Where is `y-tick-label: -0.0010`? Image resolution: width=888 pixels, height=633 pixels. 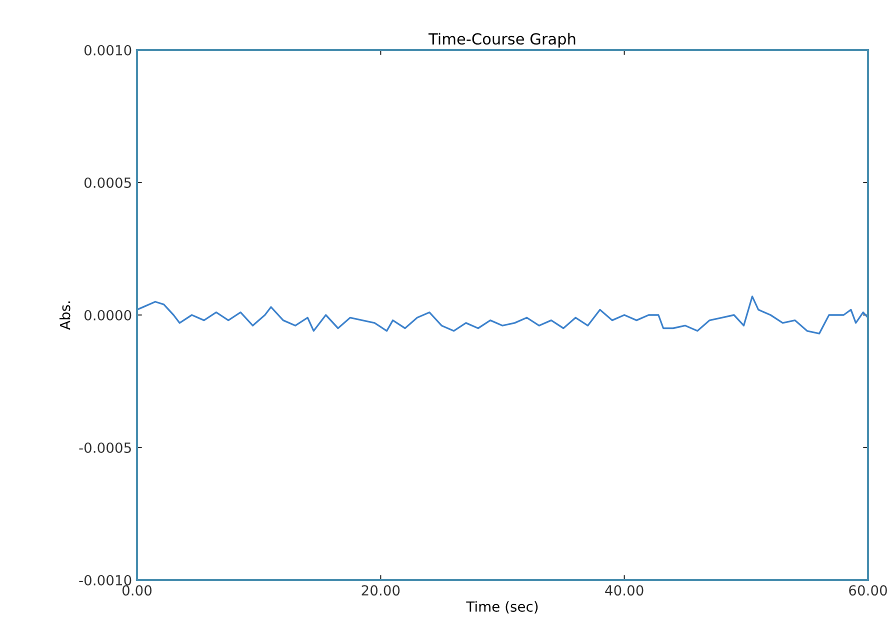 y-tick-label: -0.0010 is located at coordinates (105, 580).